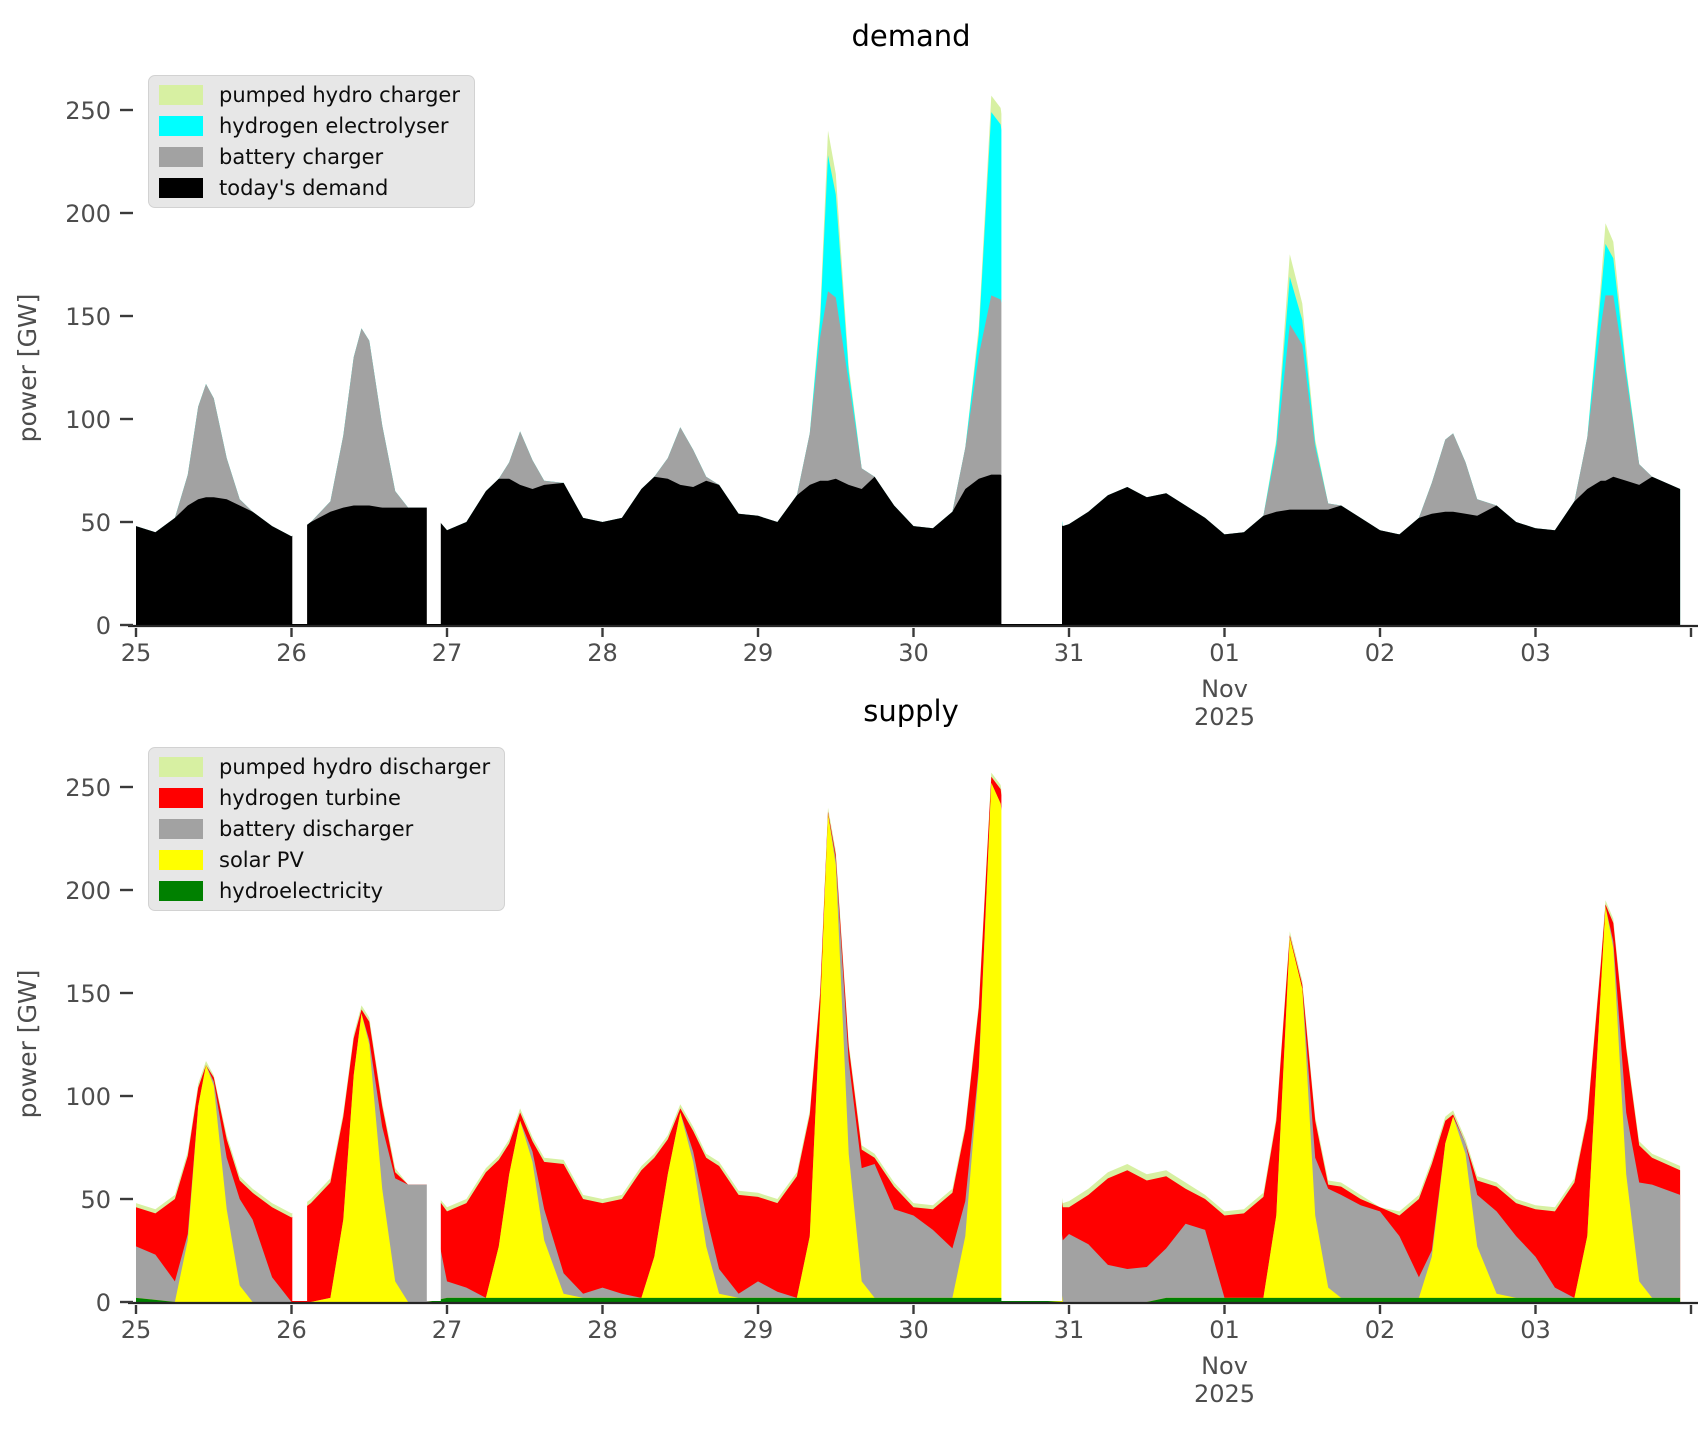  Describe the element at coordinates (181, 891) in the screenshot. I see `legend-swatch-hydroelectricity` at that location.